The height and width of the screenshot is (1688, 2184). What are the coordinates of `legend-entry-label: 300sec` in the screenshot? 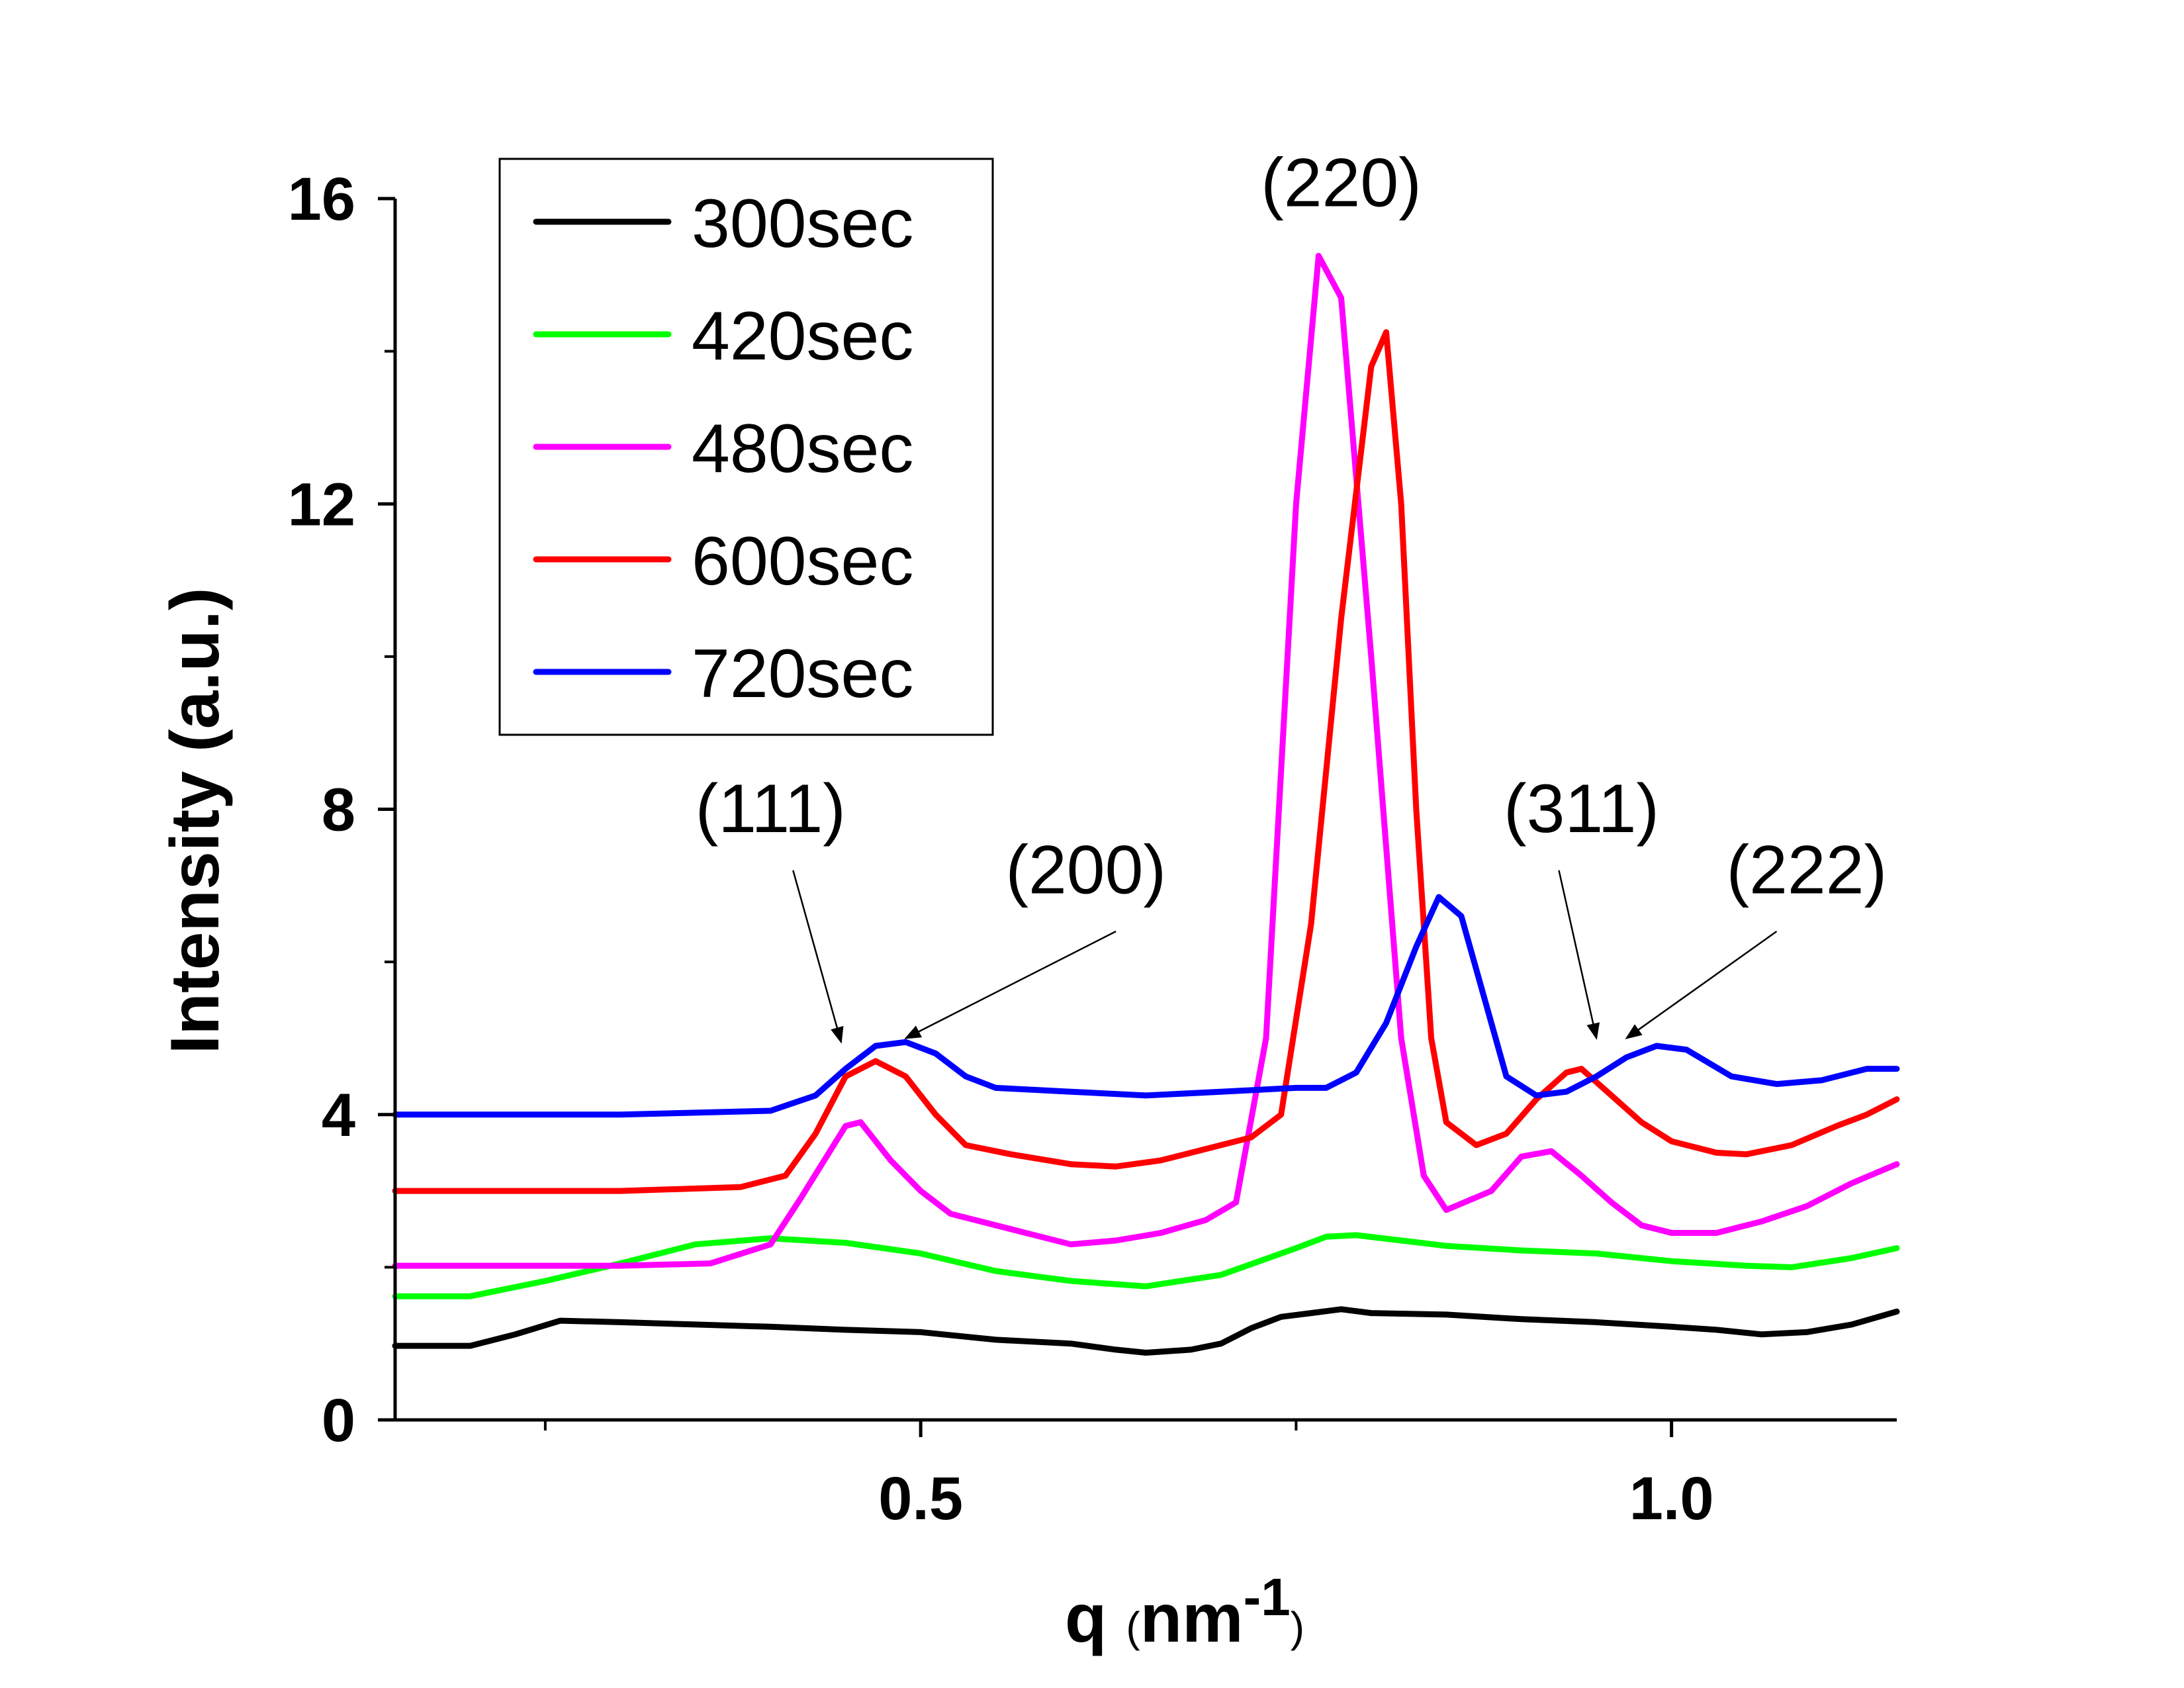 It's located at (802, 223).